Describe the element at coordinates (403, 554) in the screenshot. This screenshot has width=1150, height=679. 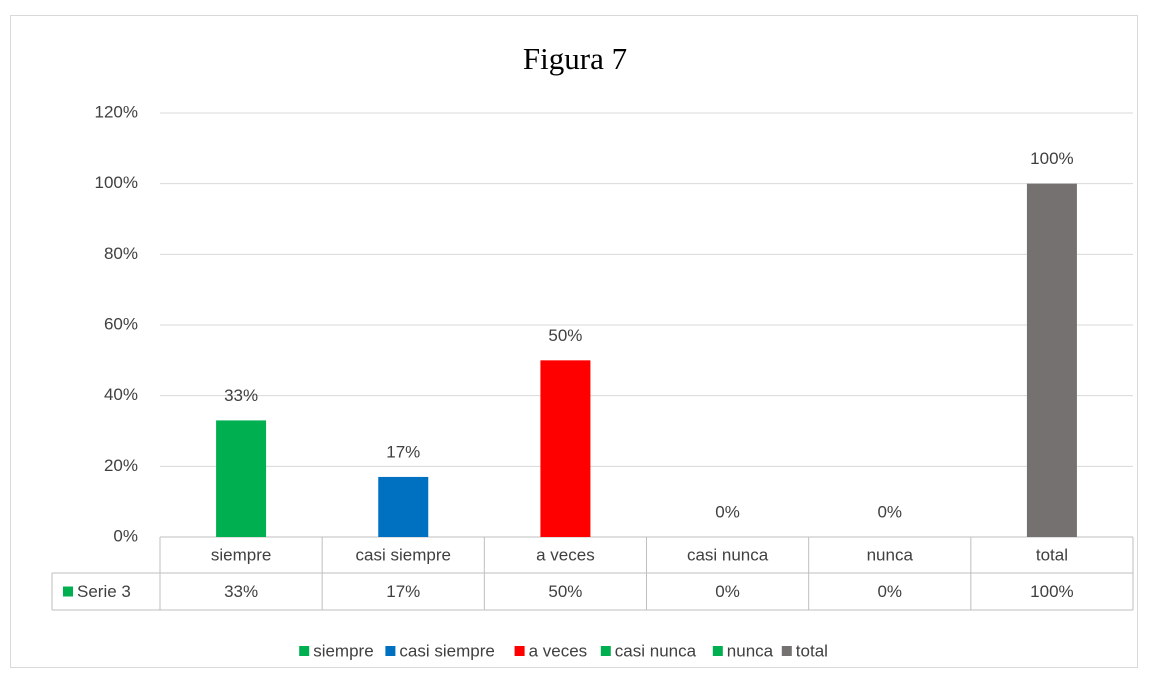
I see `x-tick-label: casi siempre` at that location.